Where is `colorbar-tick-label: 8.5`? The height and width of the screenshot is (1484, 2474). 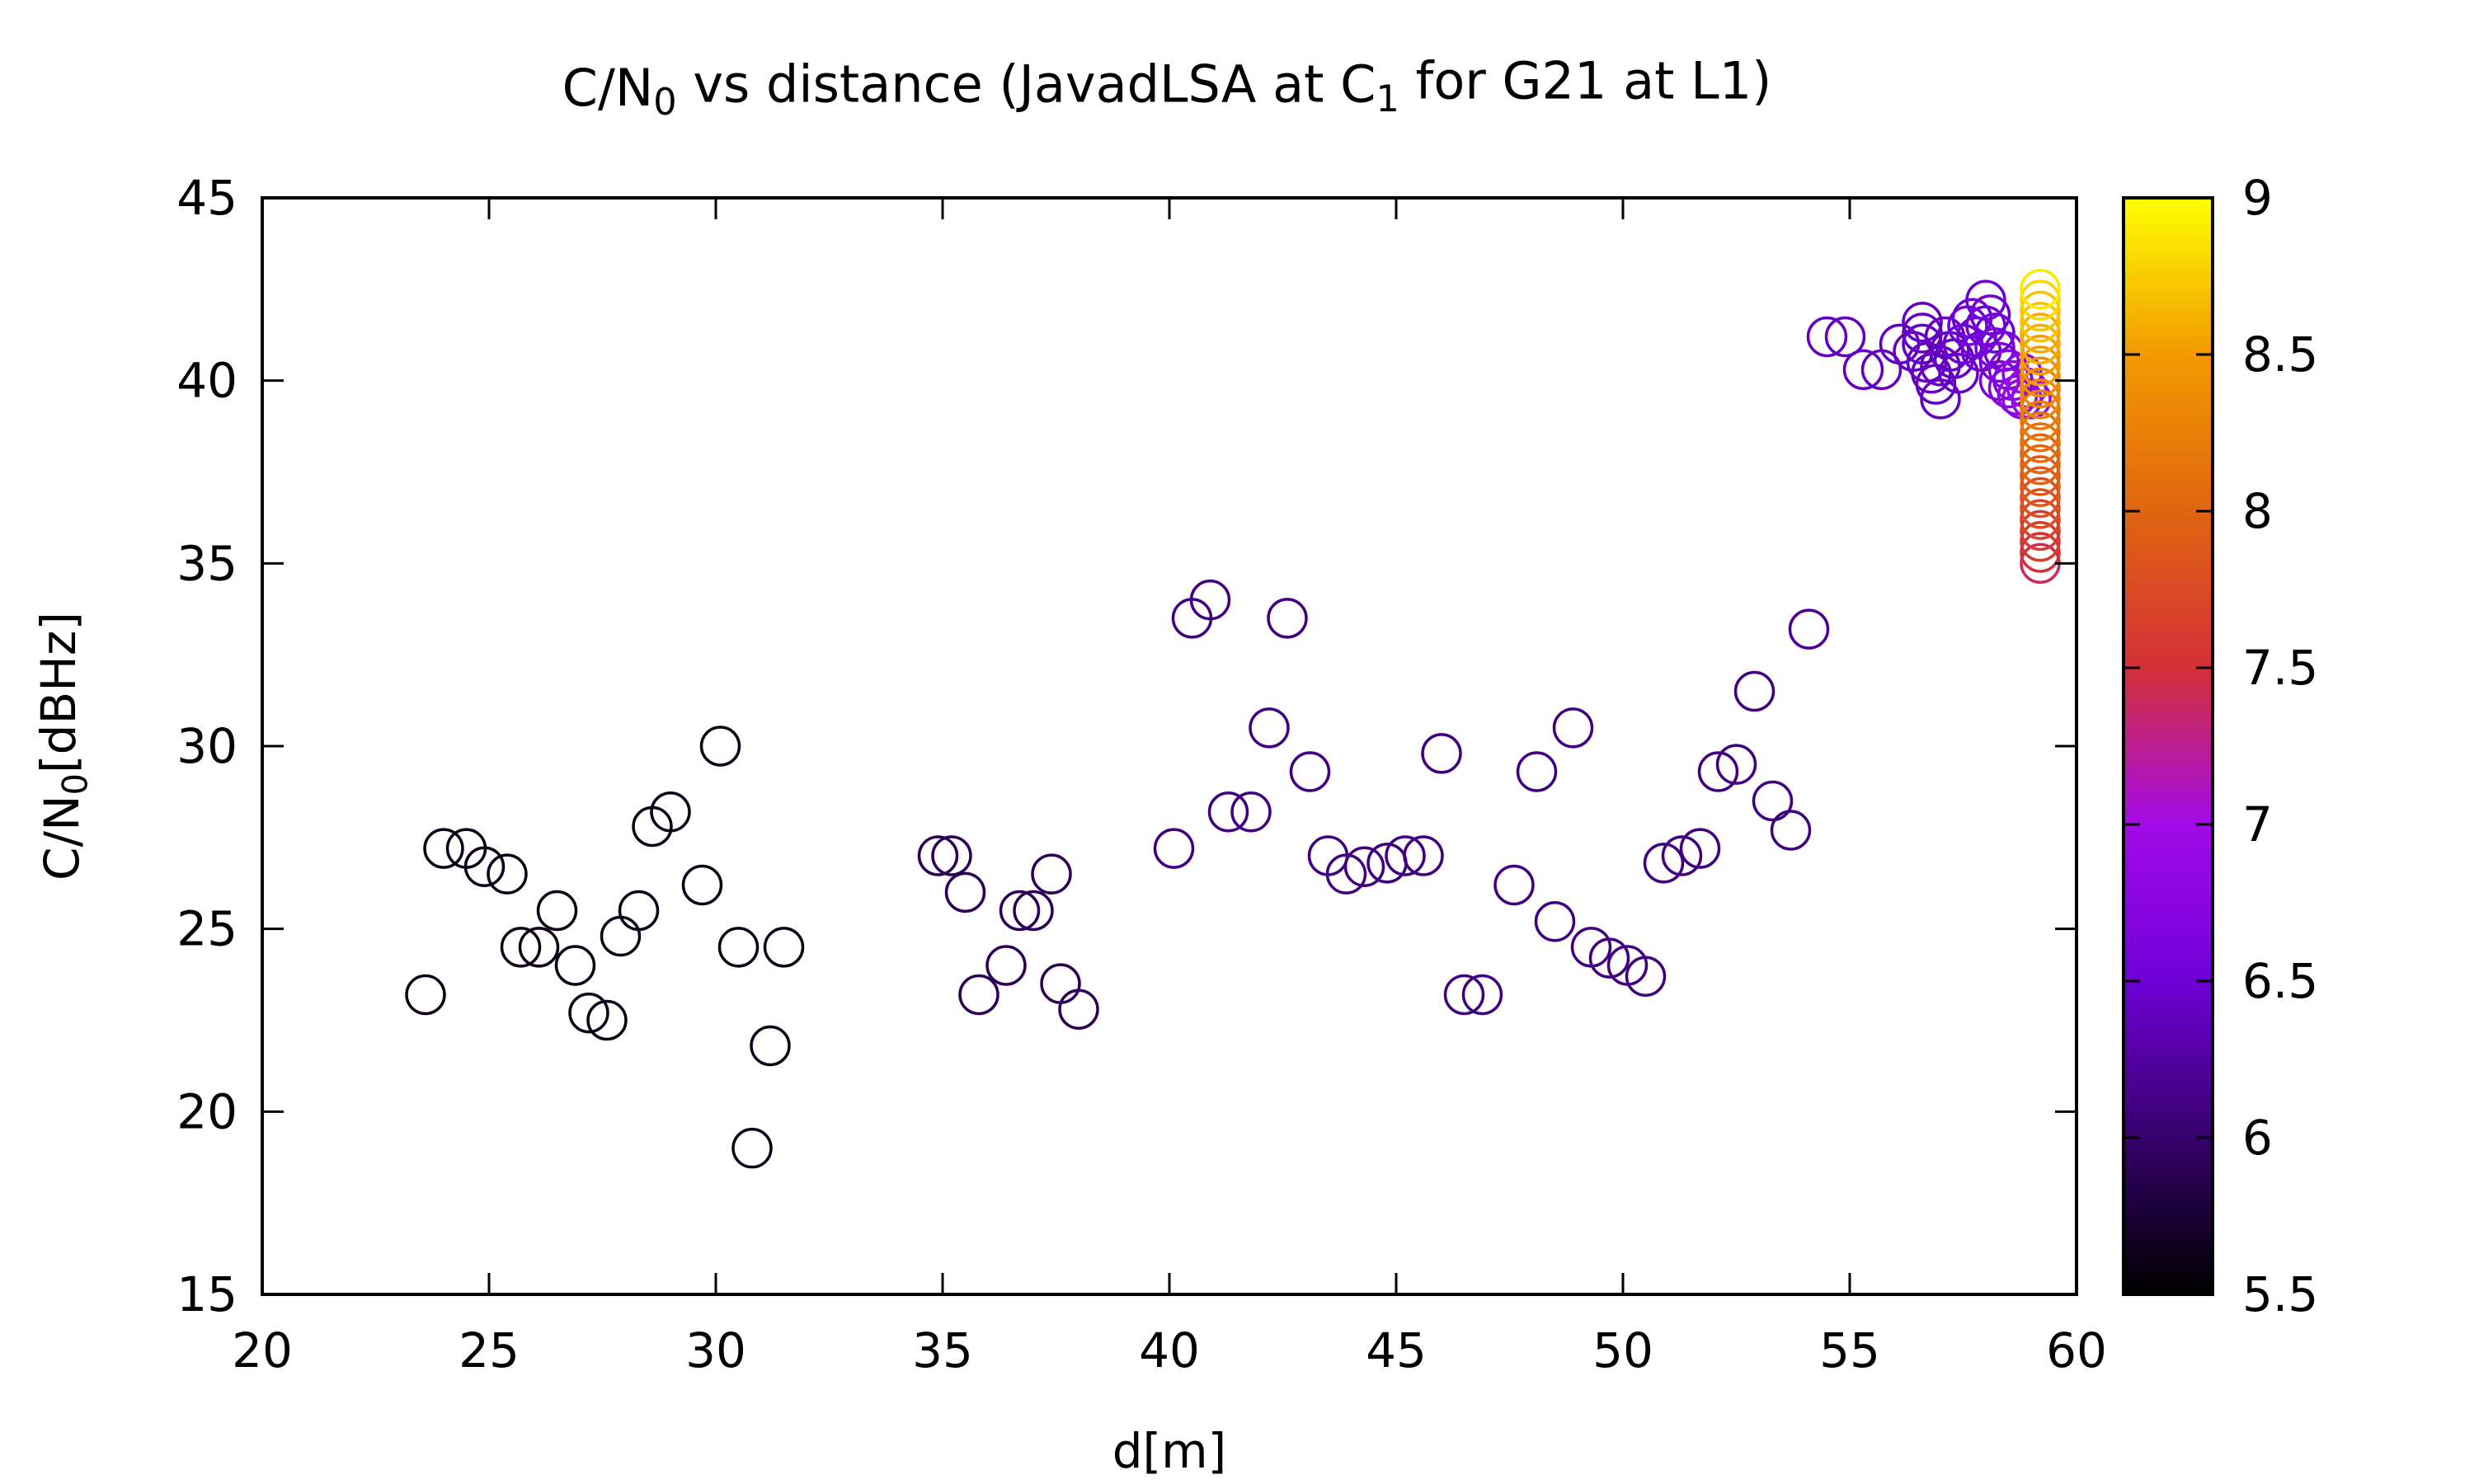 colorbar-tick-label: 8.5 is located at coordinates (2280, 354).